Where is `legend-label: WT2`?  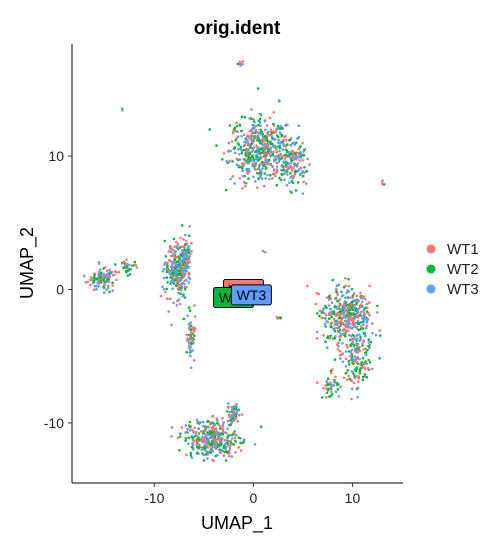 legend-label: WT2 is located at coordinates (463, 269).